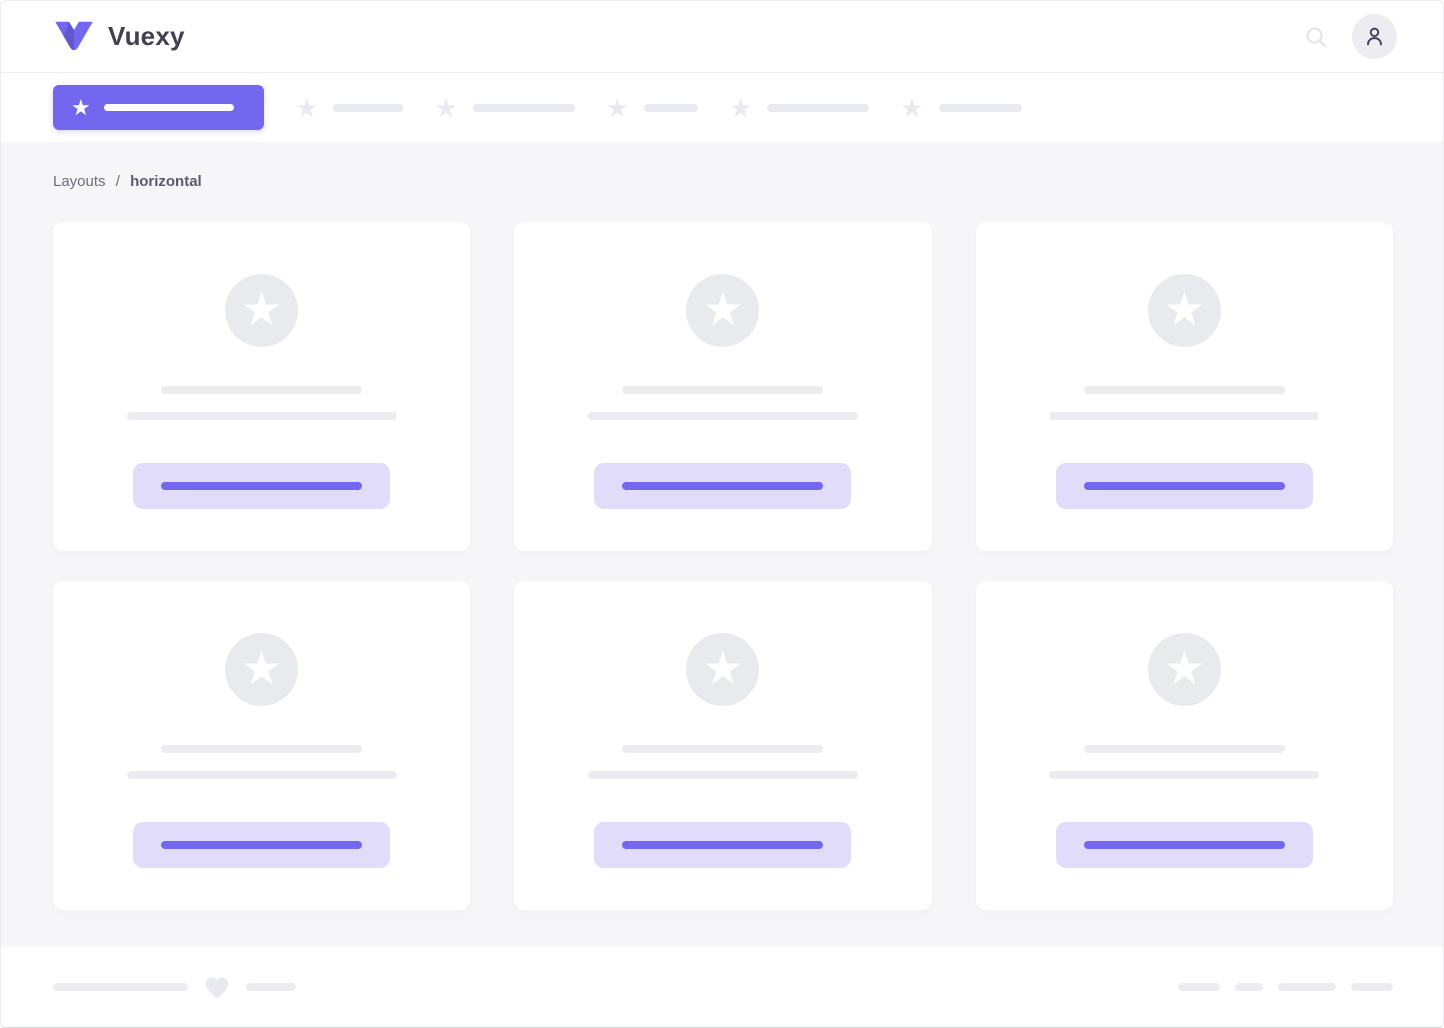 The width and height of the screenshot is (1444, 1028). Describe the element at coordinates (722, 37) in the screenshot. I see `app-header: Vuexy` at that location.